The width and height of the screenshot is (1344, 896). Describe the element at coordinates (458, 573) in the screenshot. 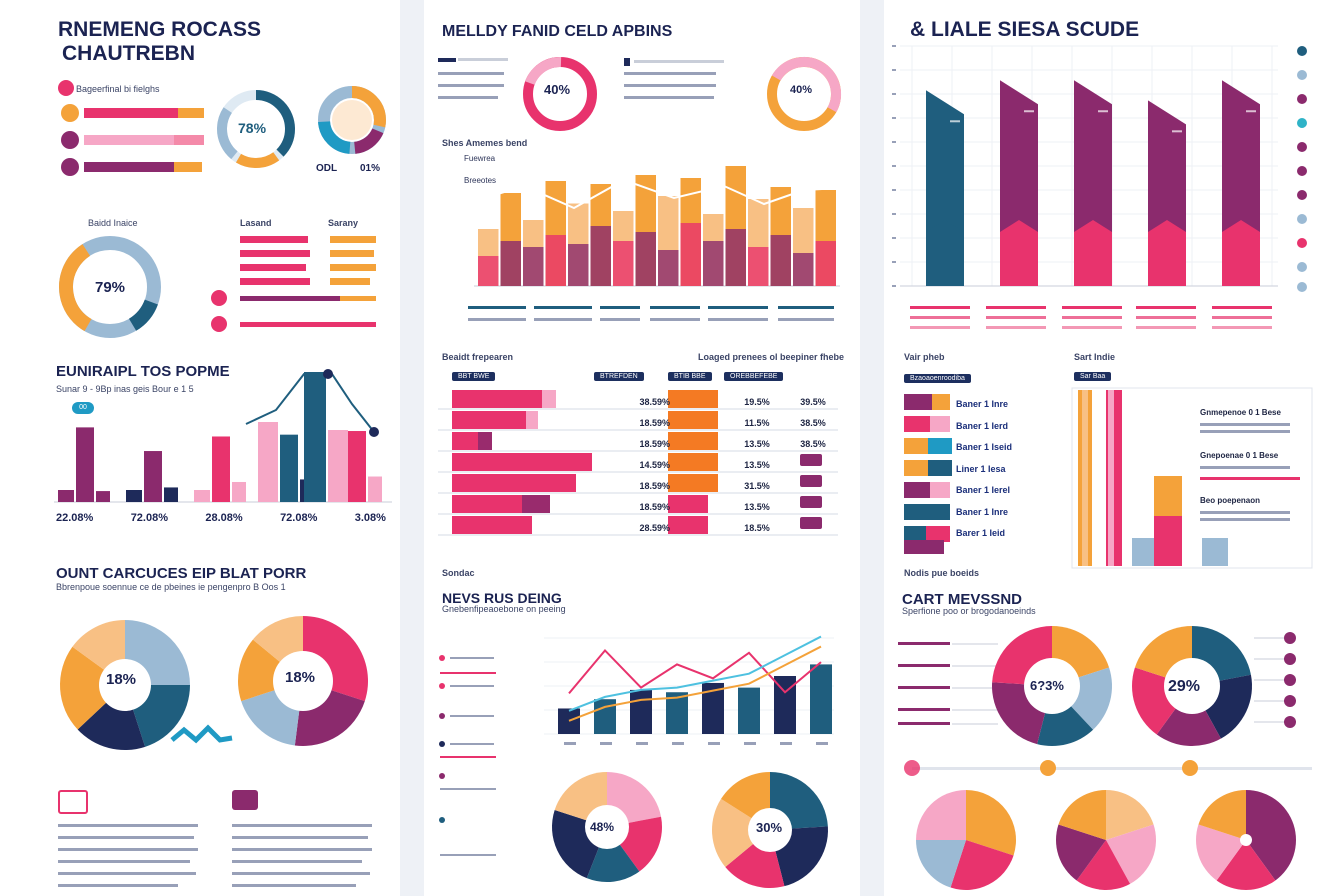

I see `table-footer: Sondac` at that location.